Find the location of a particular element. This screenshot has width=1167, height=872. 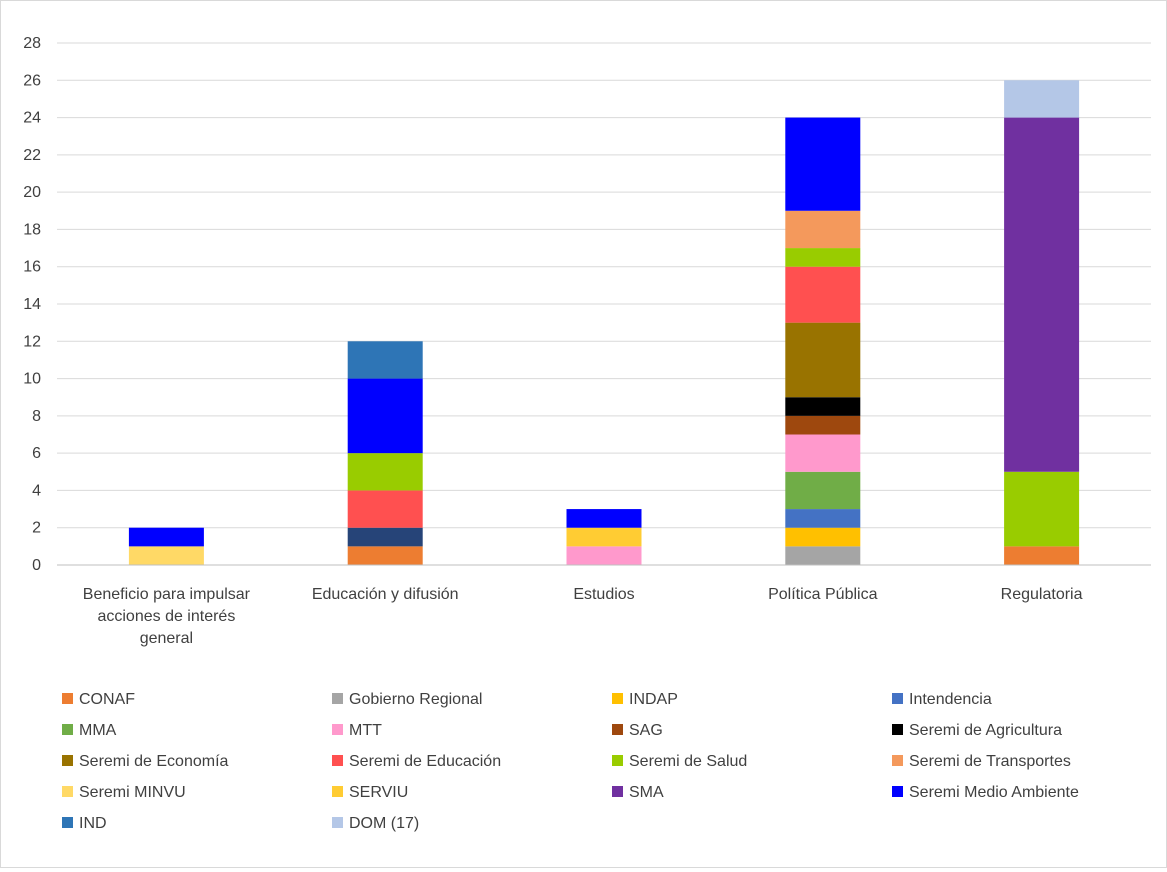

legend-item-mtt: MTT is located at coordinates (357, 730).